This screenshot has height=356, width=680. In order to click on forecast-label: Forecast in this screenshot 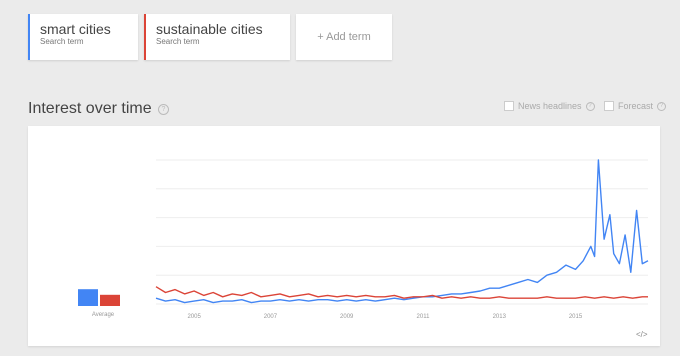, I will do `click(636, 106)`.